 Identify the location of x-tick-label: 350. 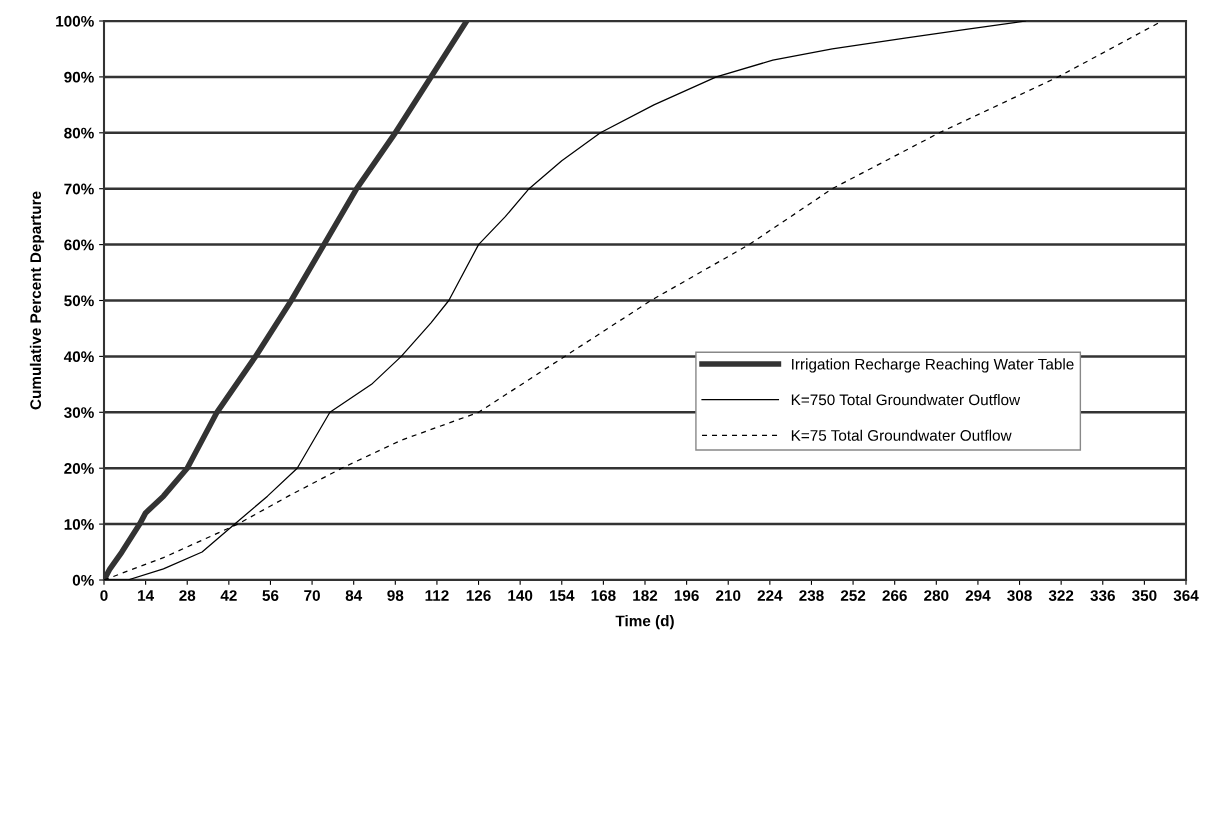
(1144, 595).